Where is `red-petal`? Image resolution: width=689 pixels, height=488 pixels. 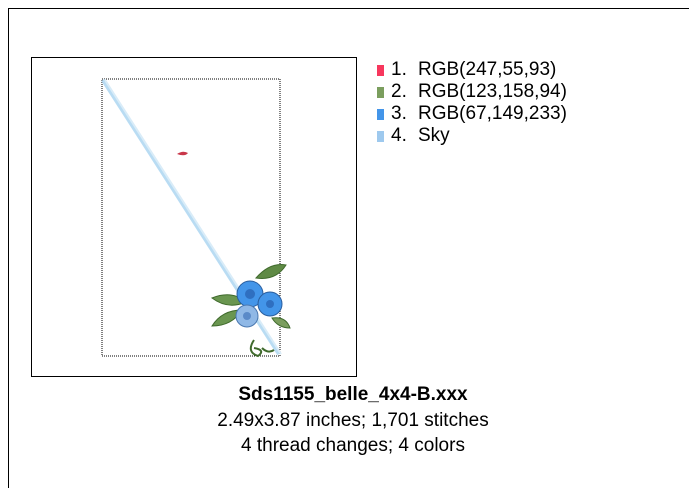 red-petal is located at coordinates (182, 153).